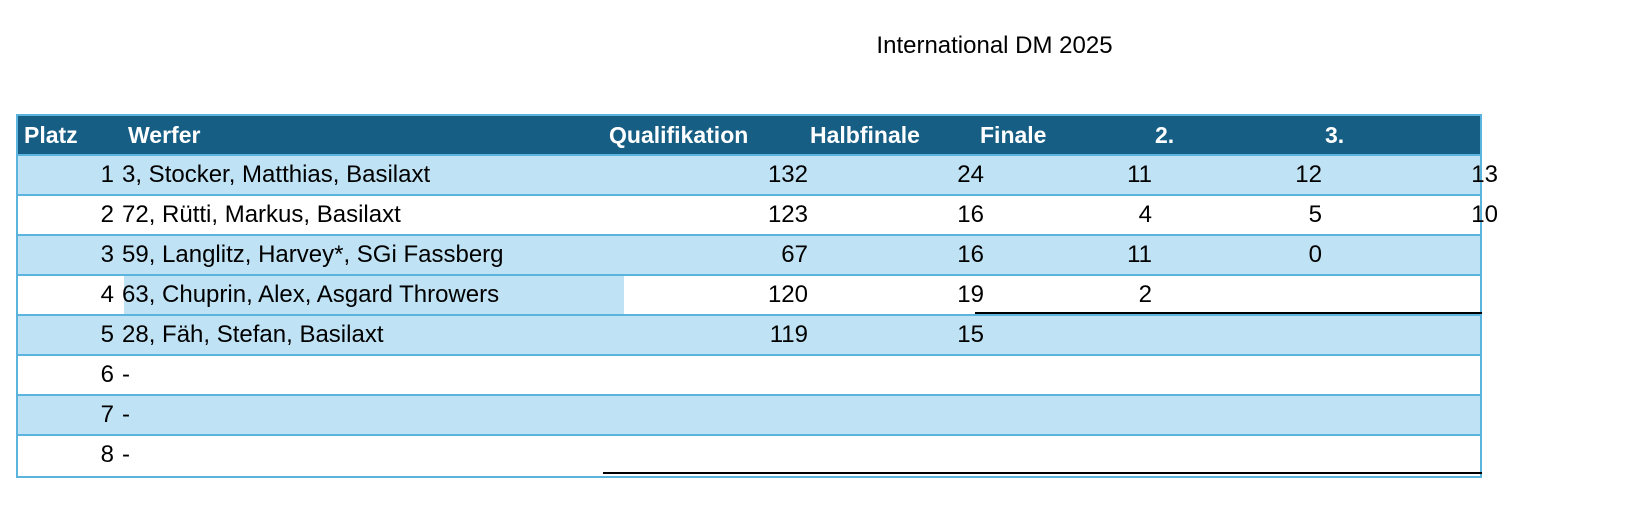 The image size is (1637, 507). Describe the element at coordinates (107, 254) in the screenshot. I see `rank-cell: 3` at that location.